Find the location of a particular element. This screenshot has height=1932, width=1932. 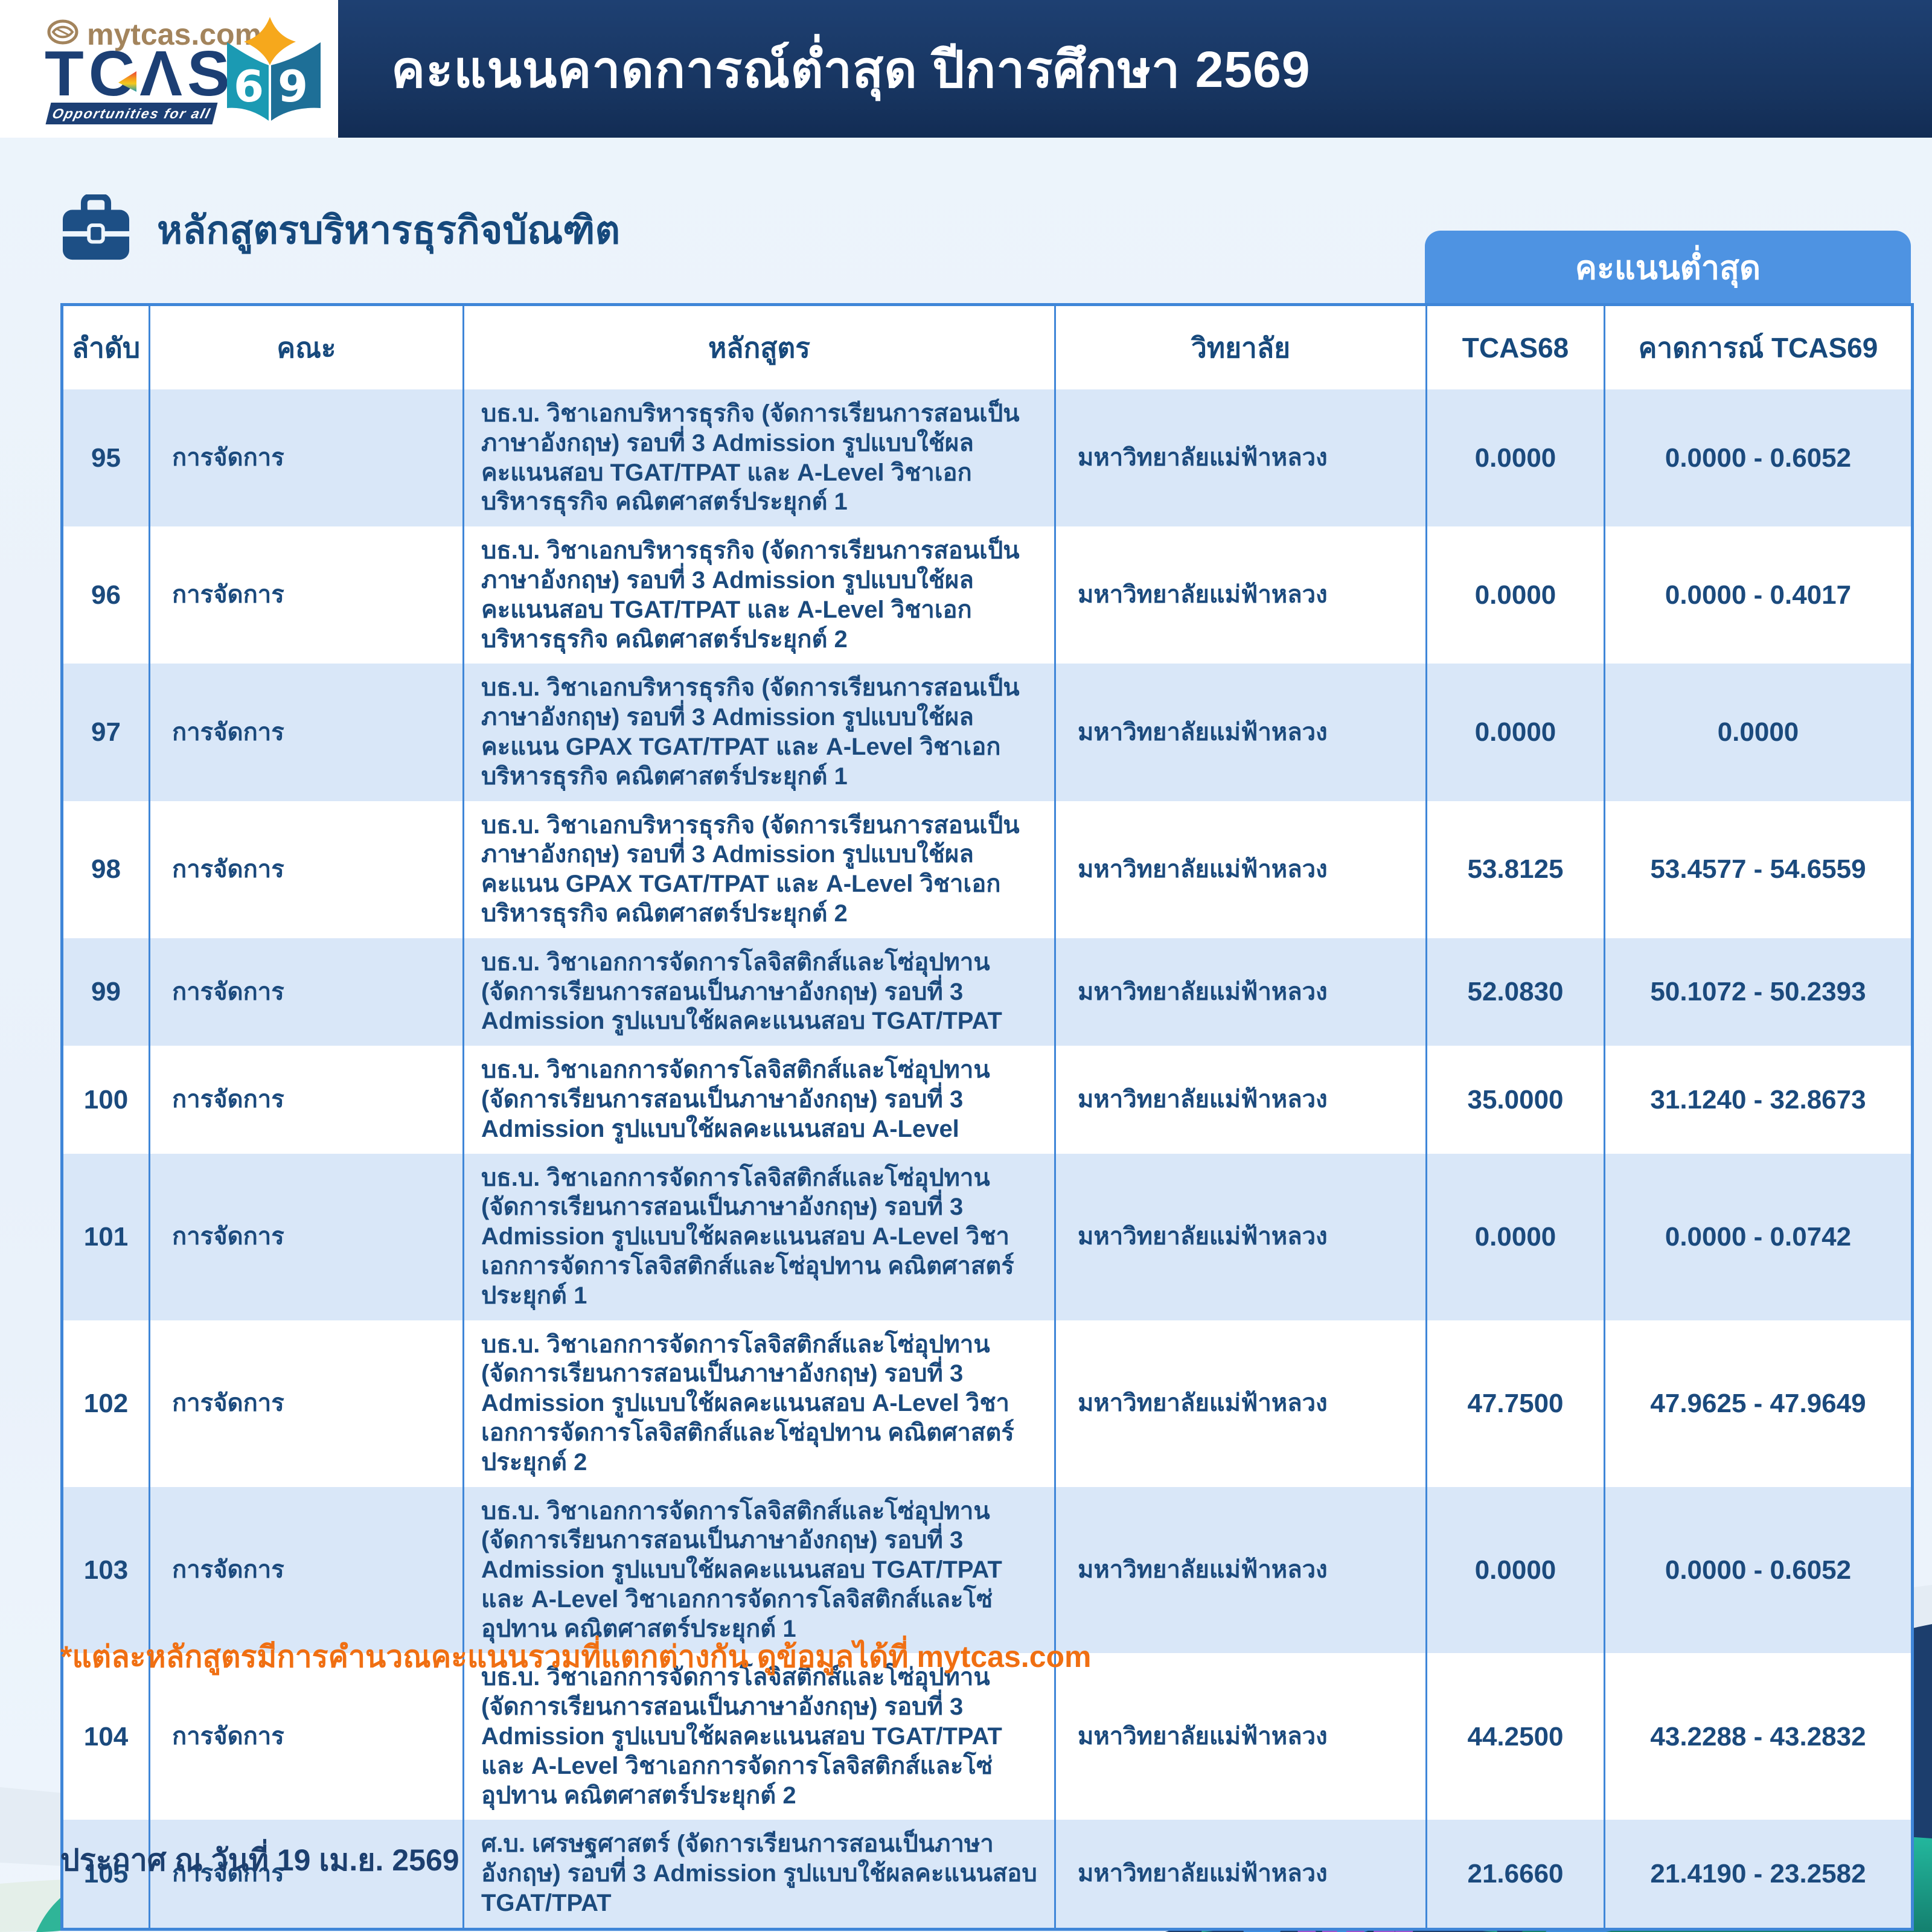

cell-tcas69: 0.0000 is located at coordinates (1758, 733).